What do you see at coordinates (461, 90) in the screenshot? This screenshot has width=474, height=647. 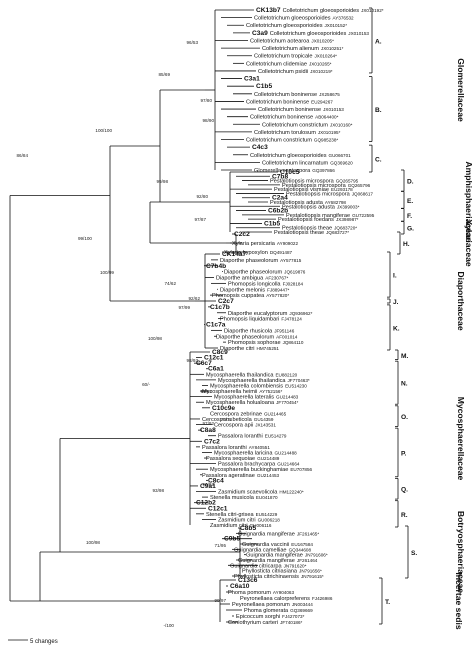 I see `family-label: Glomerellaceae` at bounding box center [461, 90].